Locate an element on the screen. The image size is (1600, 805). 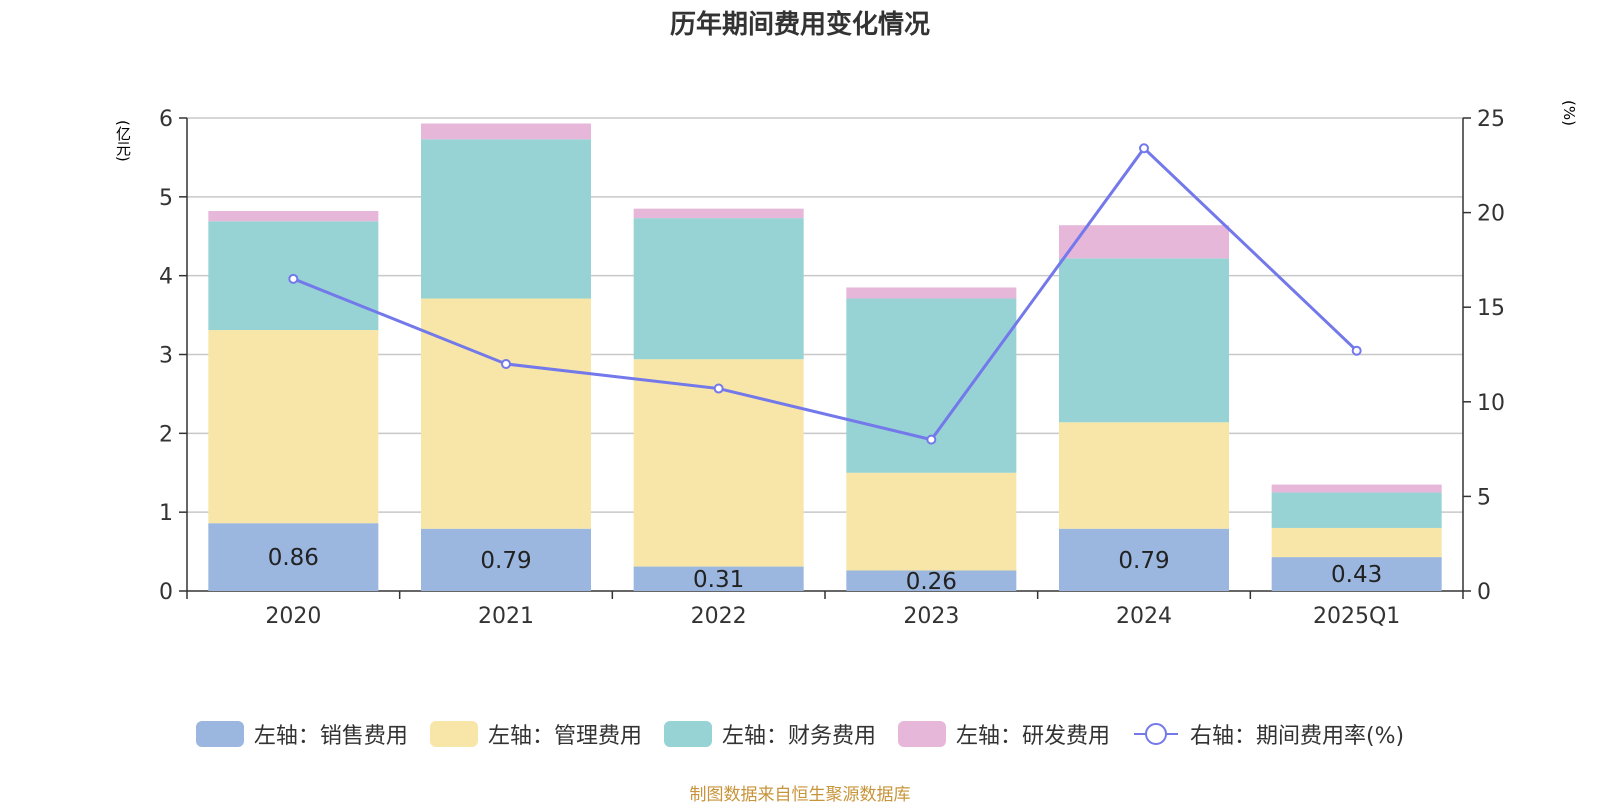
legend-item-admin: 左轴：管理费用 is located at coordinates (535, 734).